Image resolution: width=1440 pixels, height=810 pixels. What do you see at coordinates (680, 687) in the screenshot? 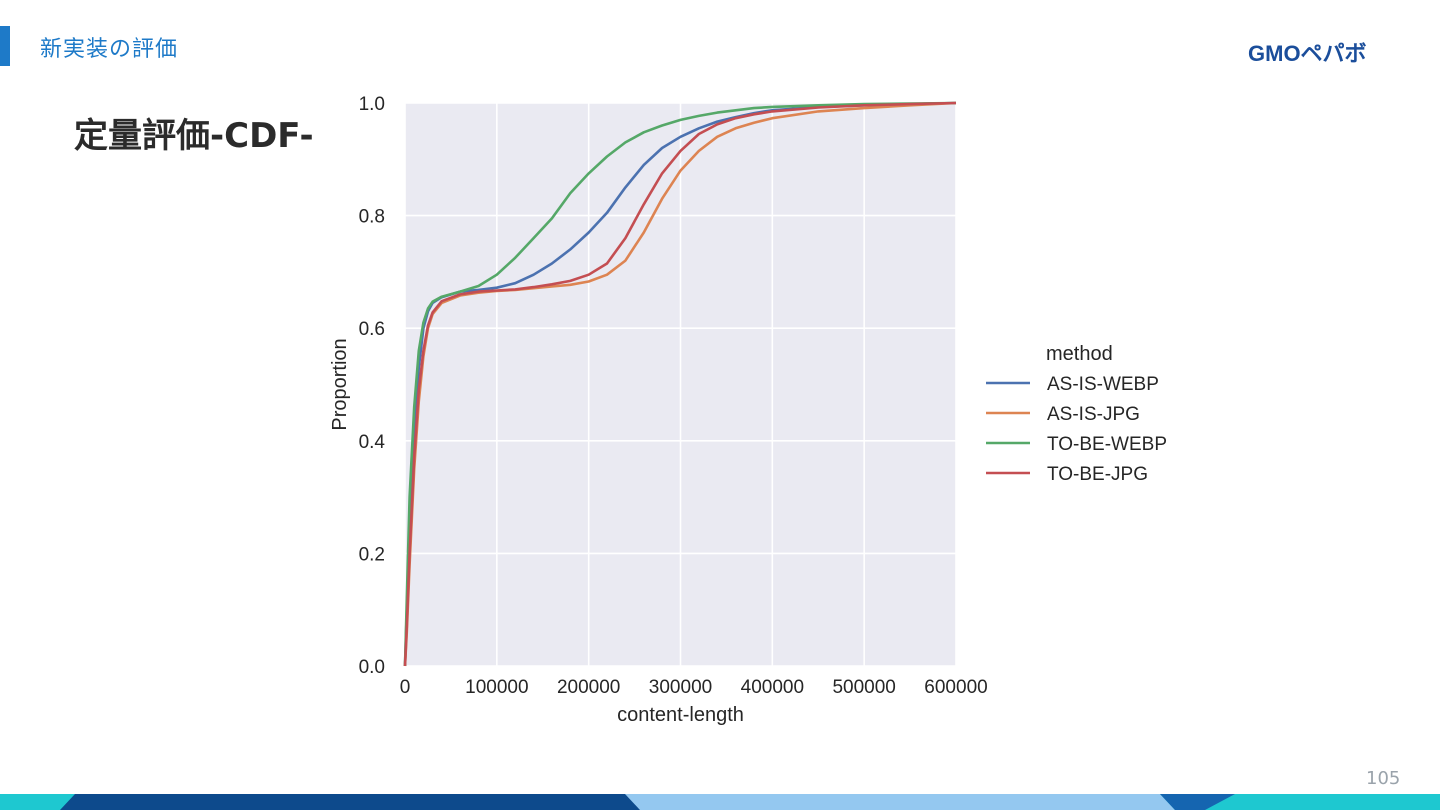
I see `x-tick-label: 300000` at bounding box center [680, 687].